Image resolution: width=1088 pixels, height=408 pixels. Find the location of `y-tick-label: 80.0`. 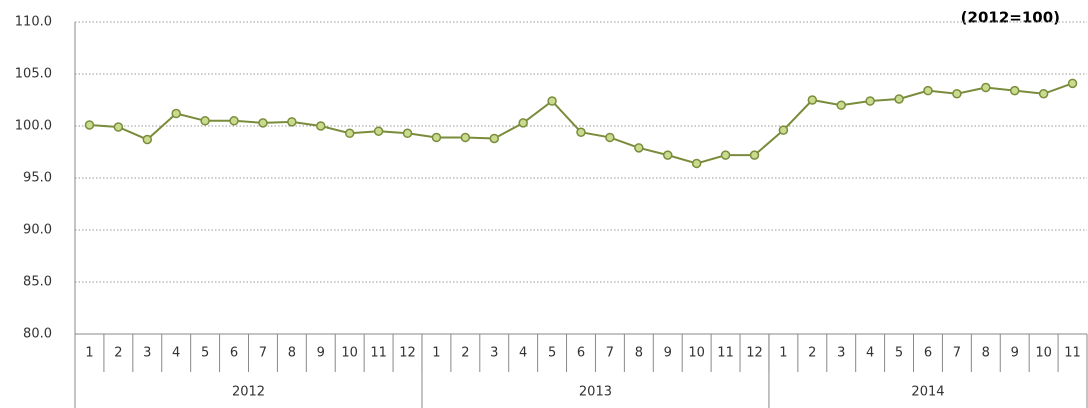

y-tick-label: 80.0 is located at coordinates (37, 334).